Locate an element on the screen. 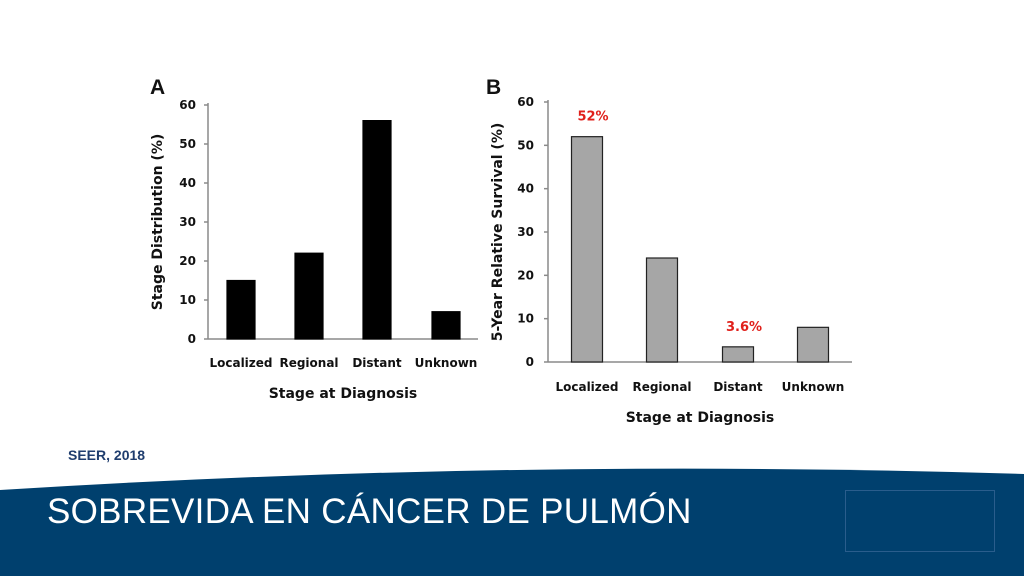 The width and height of the screenshot is (1024, 576). slide-title: SOBREVIDA EN CÁNCER DE PULMÓN is located at coordinates (369, 511).